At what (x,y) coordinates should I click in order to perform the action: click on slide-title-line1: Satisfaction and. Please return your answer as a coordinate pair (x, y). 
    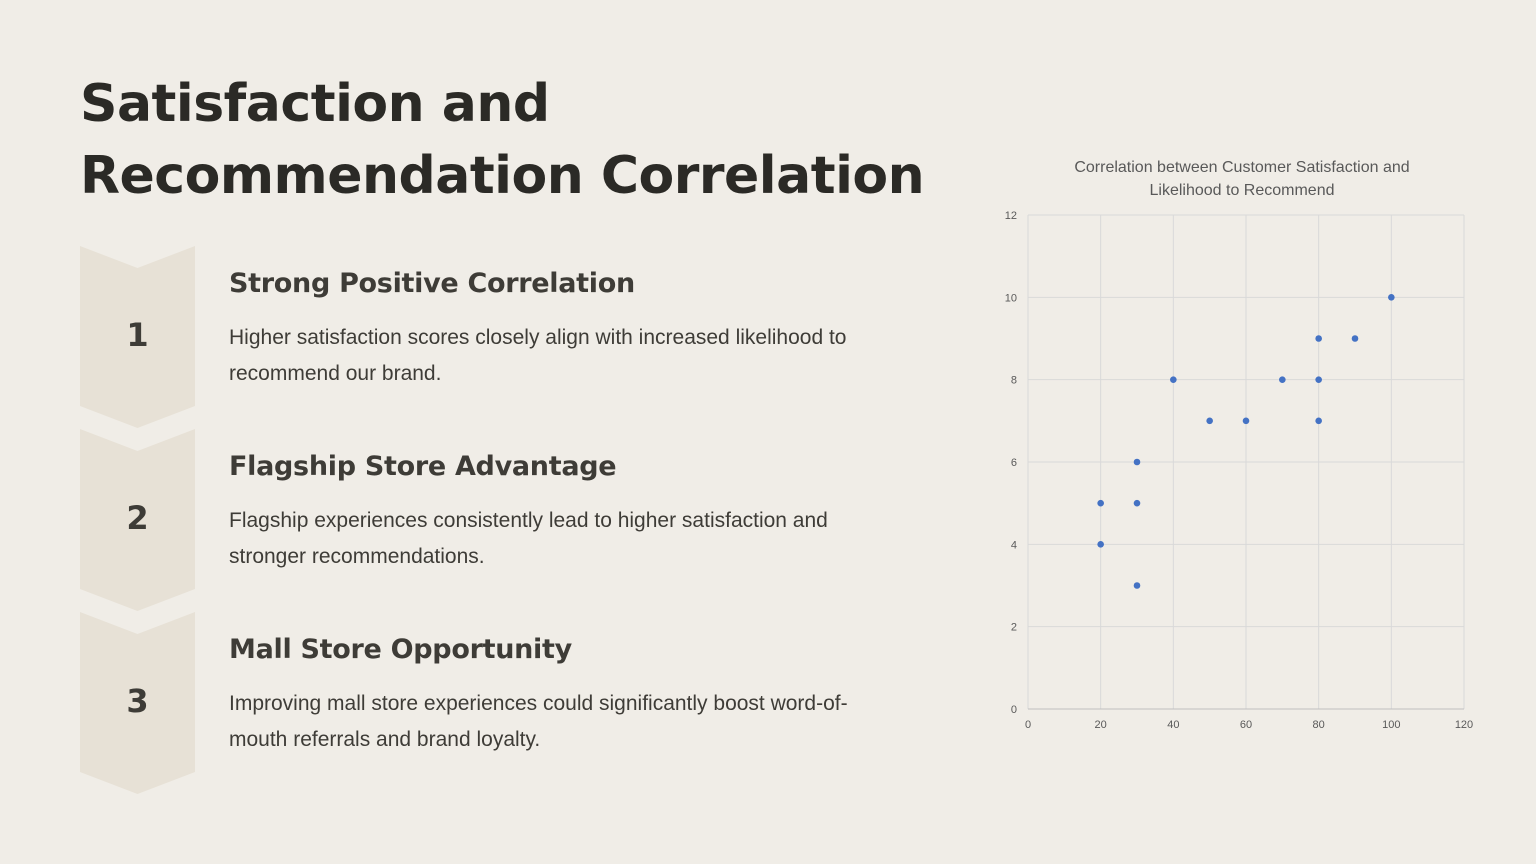
    Looking at the image, I should click on (315, 104).